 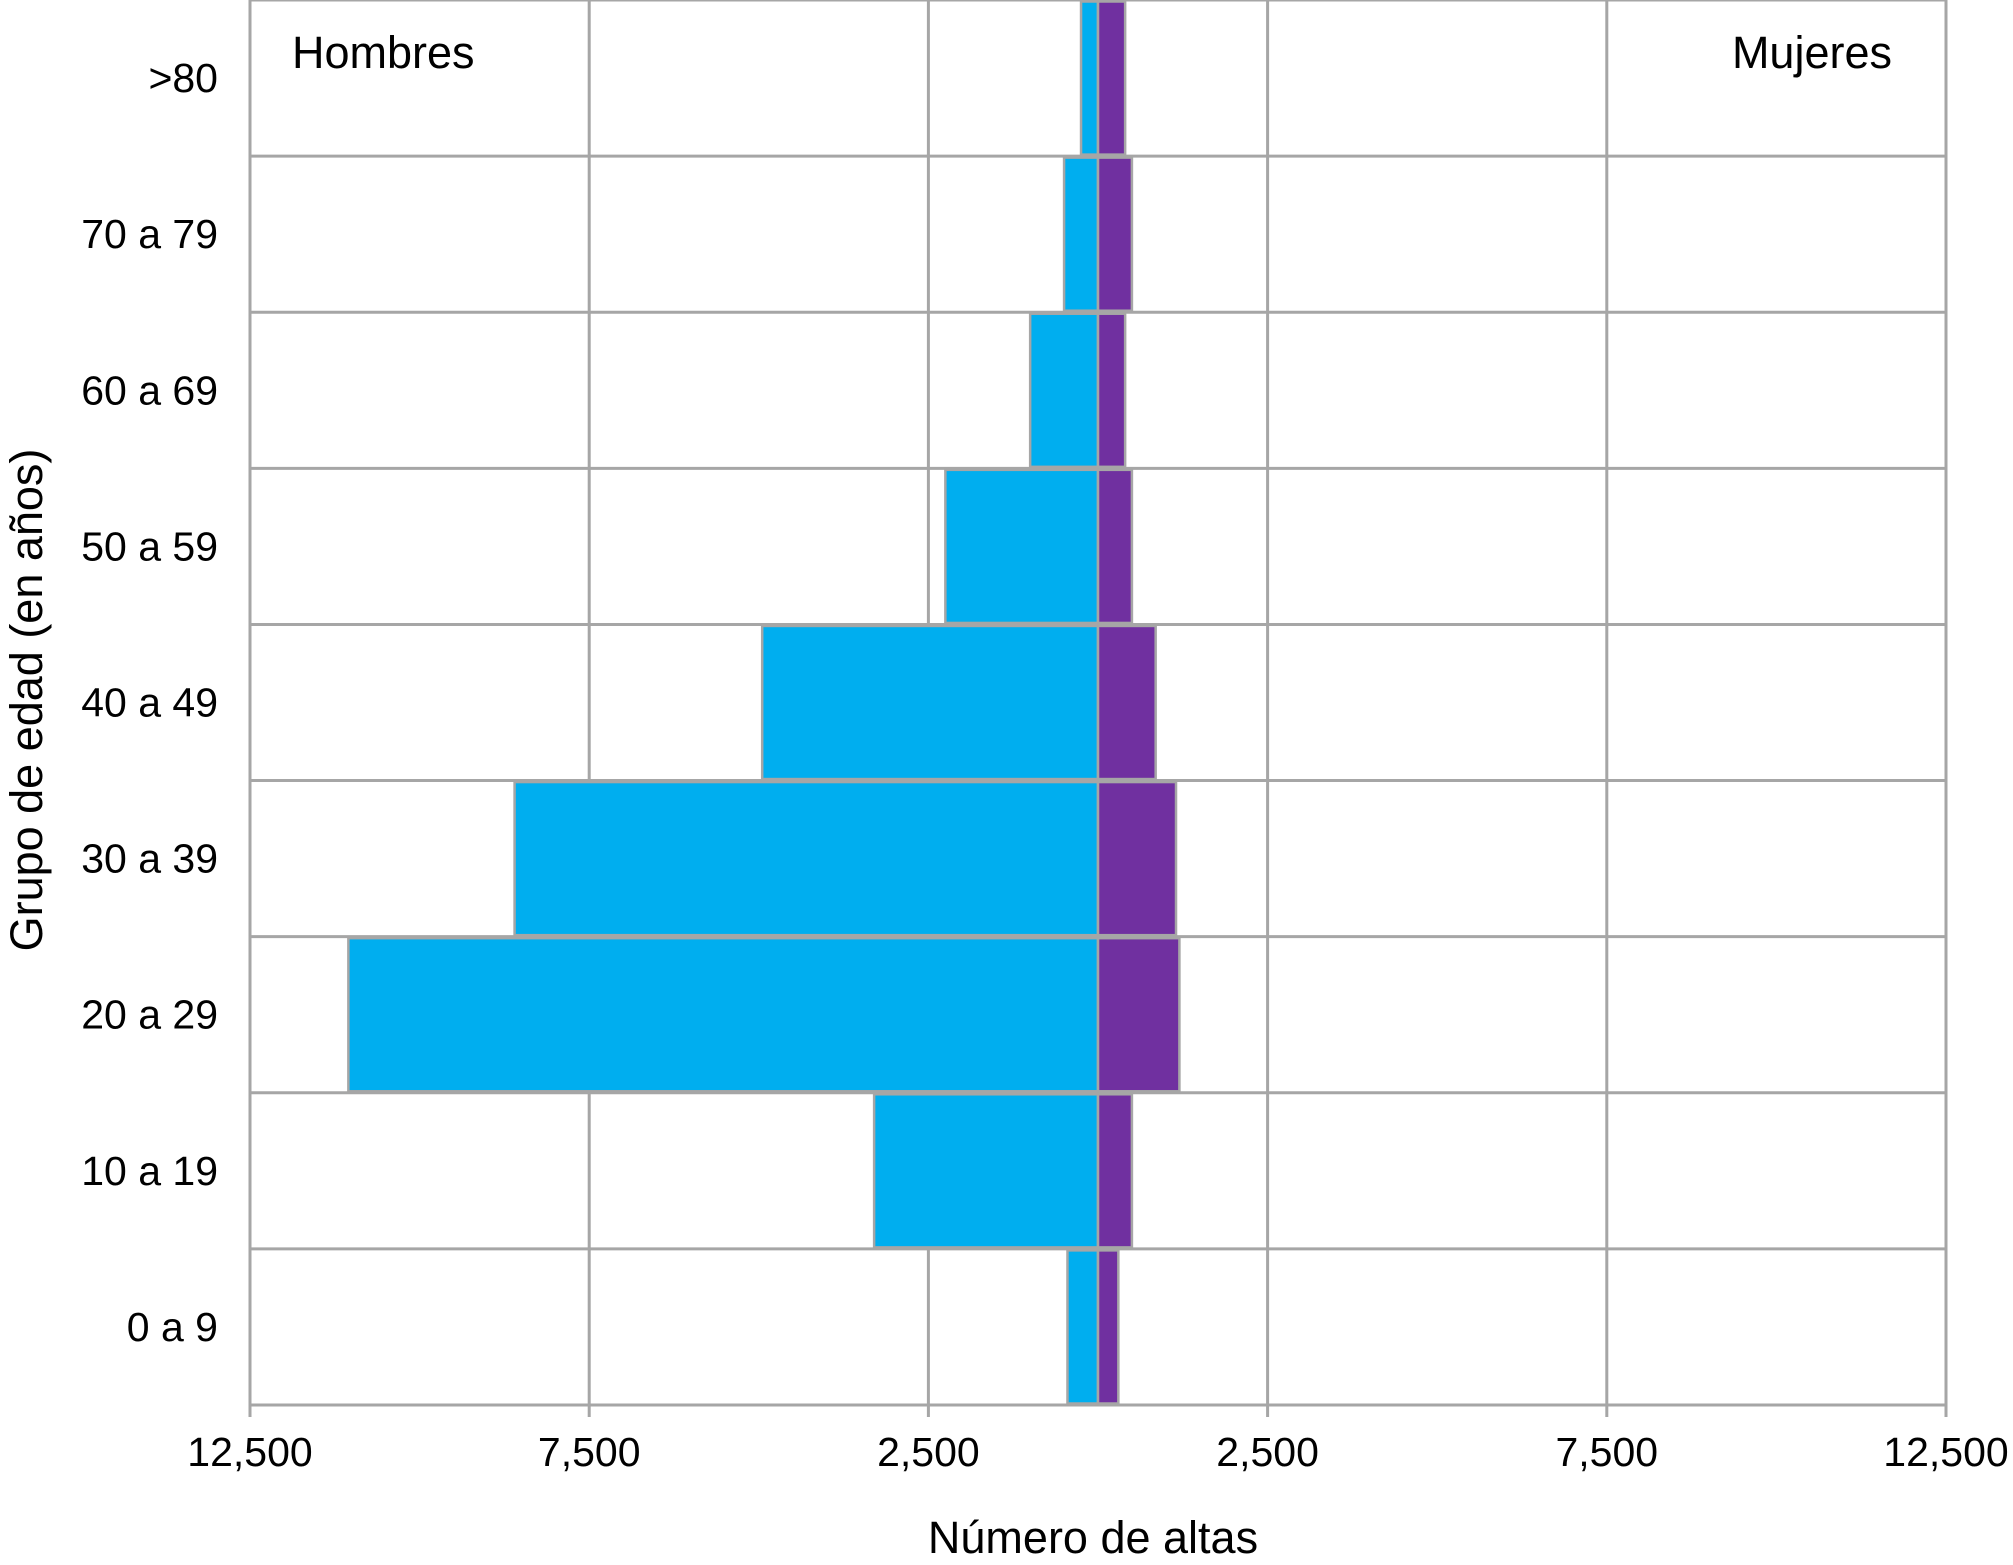 I want to click on y-tick-label: 0 a 9, so click(x=172, y=1327).